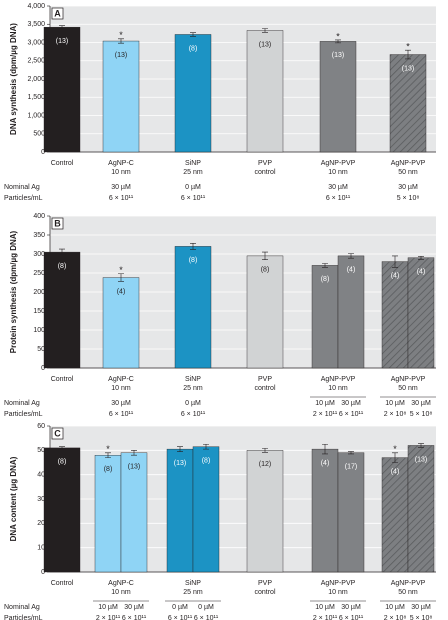 This screenshot has height=620, width=448. I want to click on y-tick-label: 4,000, so click(36, 6).